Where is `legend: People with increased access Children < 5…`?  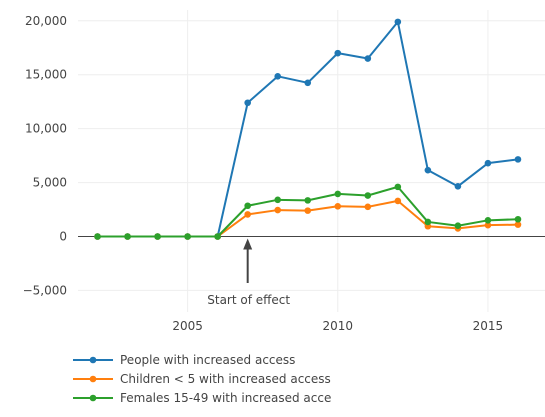 legend: People with increased access Children < 5… is located at coordinates (202, 379).